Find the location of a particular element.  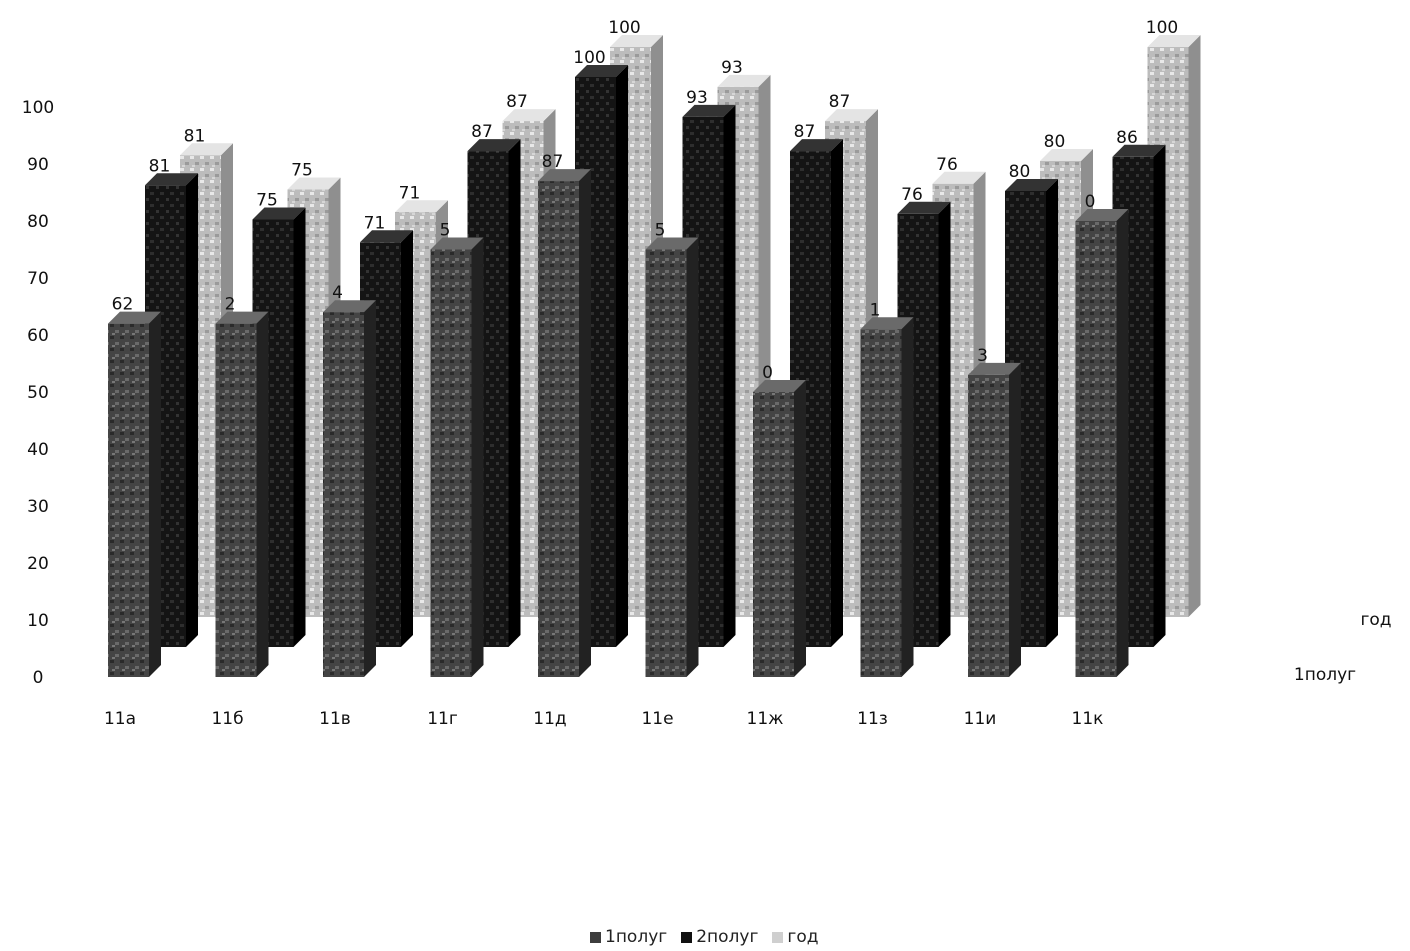

data-label-11д-s2: 100 is located at coordinates (589, 58).